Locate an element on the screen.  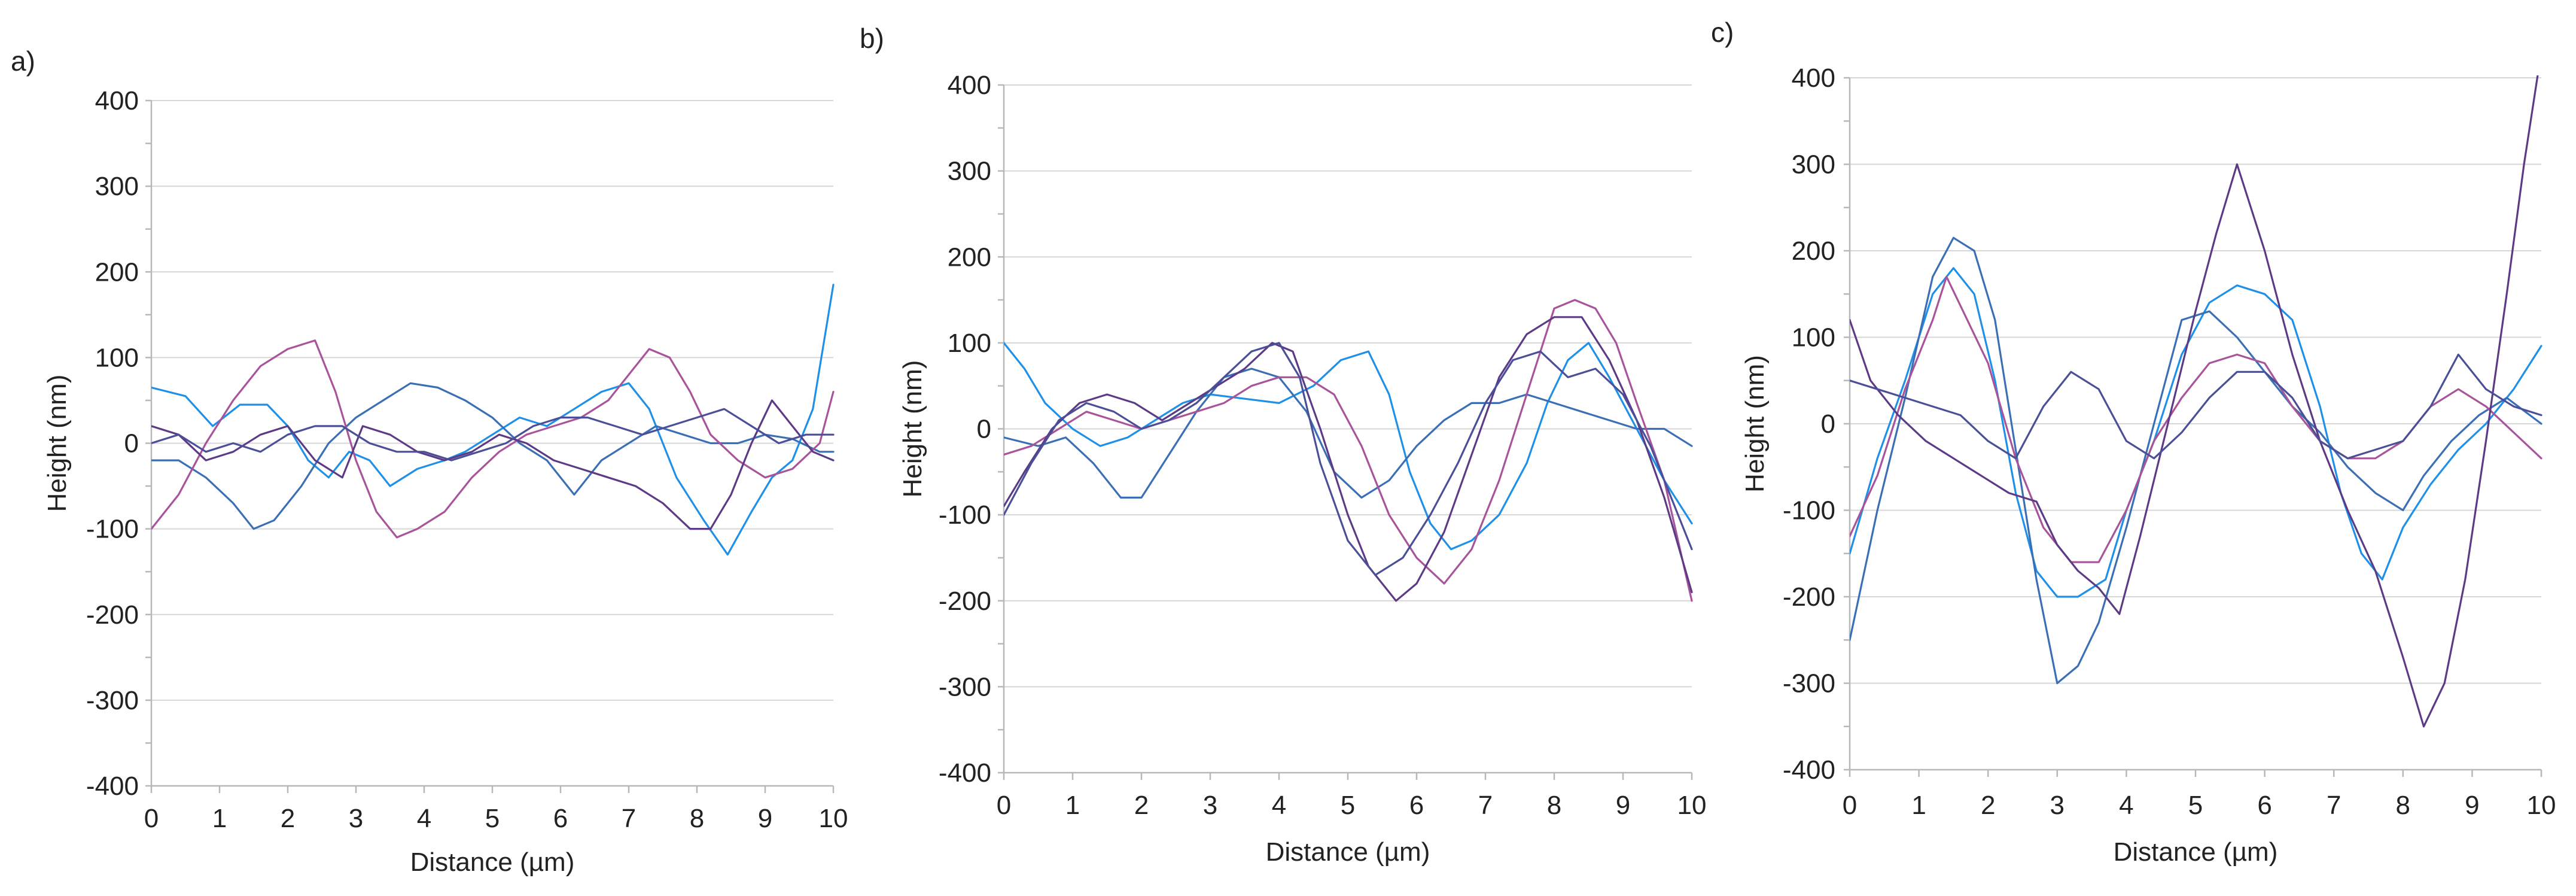
panel-label: b) is located at coordinates (872, 38).